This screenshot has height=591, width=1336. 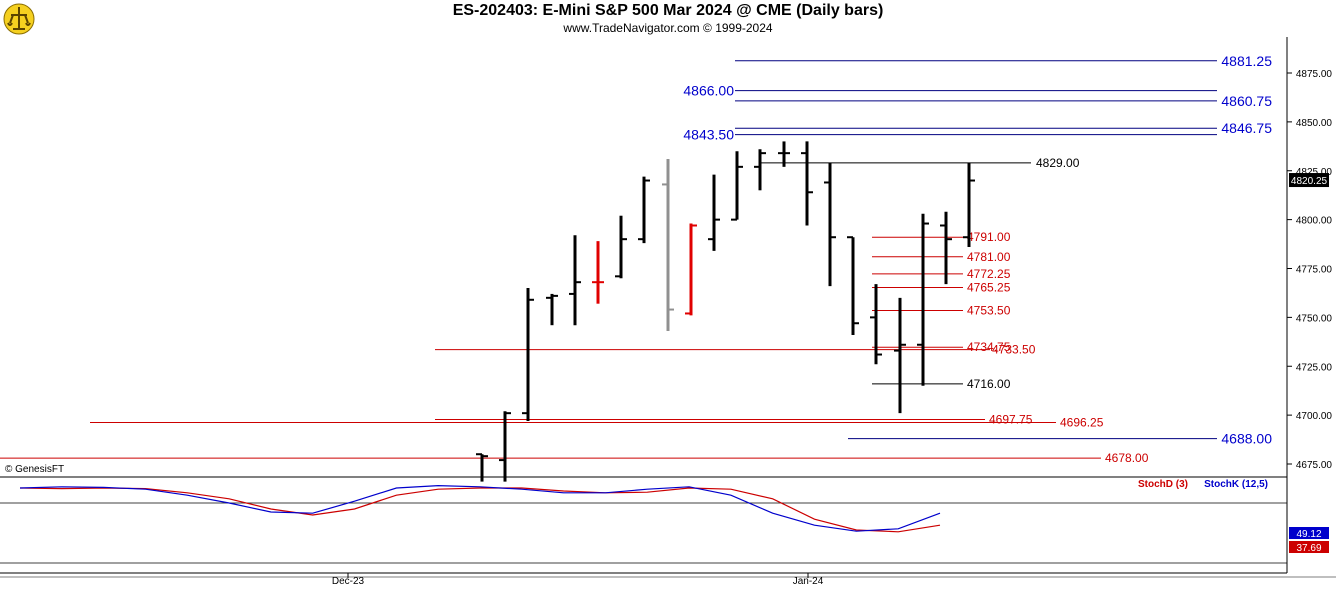 I want to click on level-label: 4734.75, so click(x=989, y=347).